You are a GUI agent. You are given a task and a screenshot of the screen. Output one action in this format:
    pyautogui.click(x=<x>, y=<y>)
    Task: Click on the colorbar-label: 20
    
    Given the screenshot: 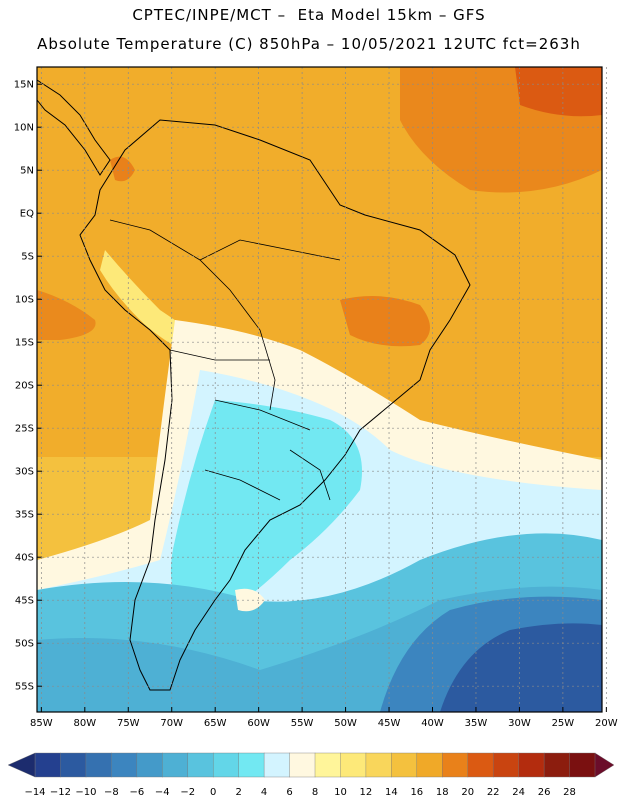 What is the action you would take?
    pyautogui.click(x=467, y=792)
    